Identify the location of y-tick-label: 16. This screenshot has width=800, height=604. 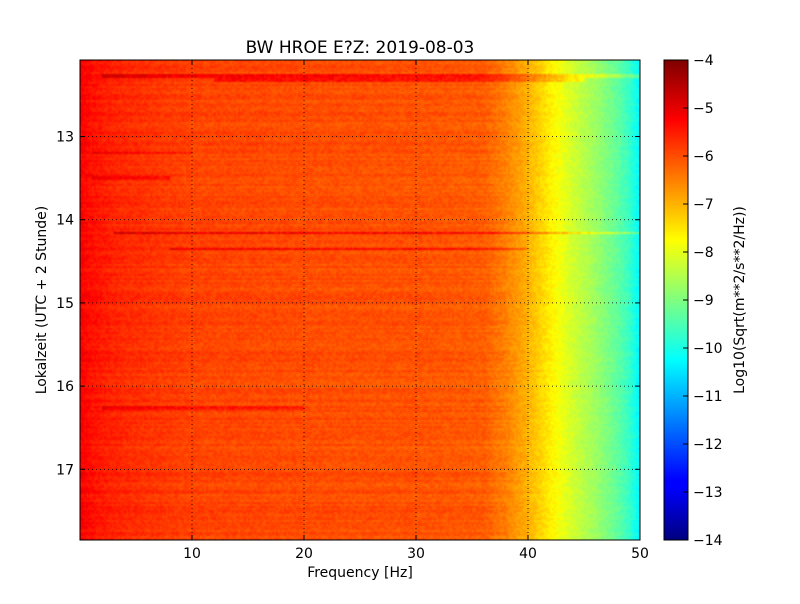
(65, 387).